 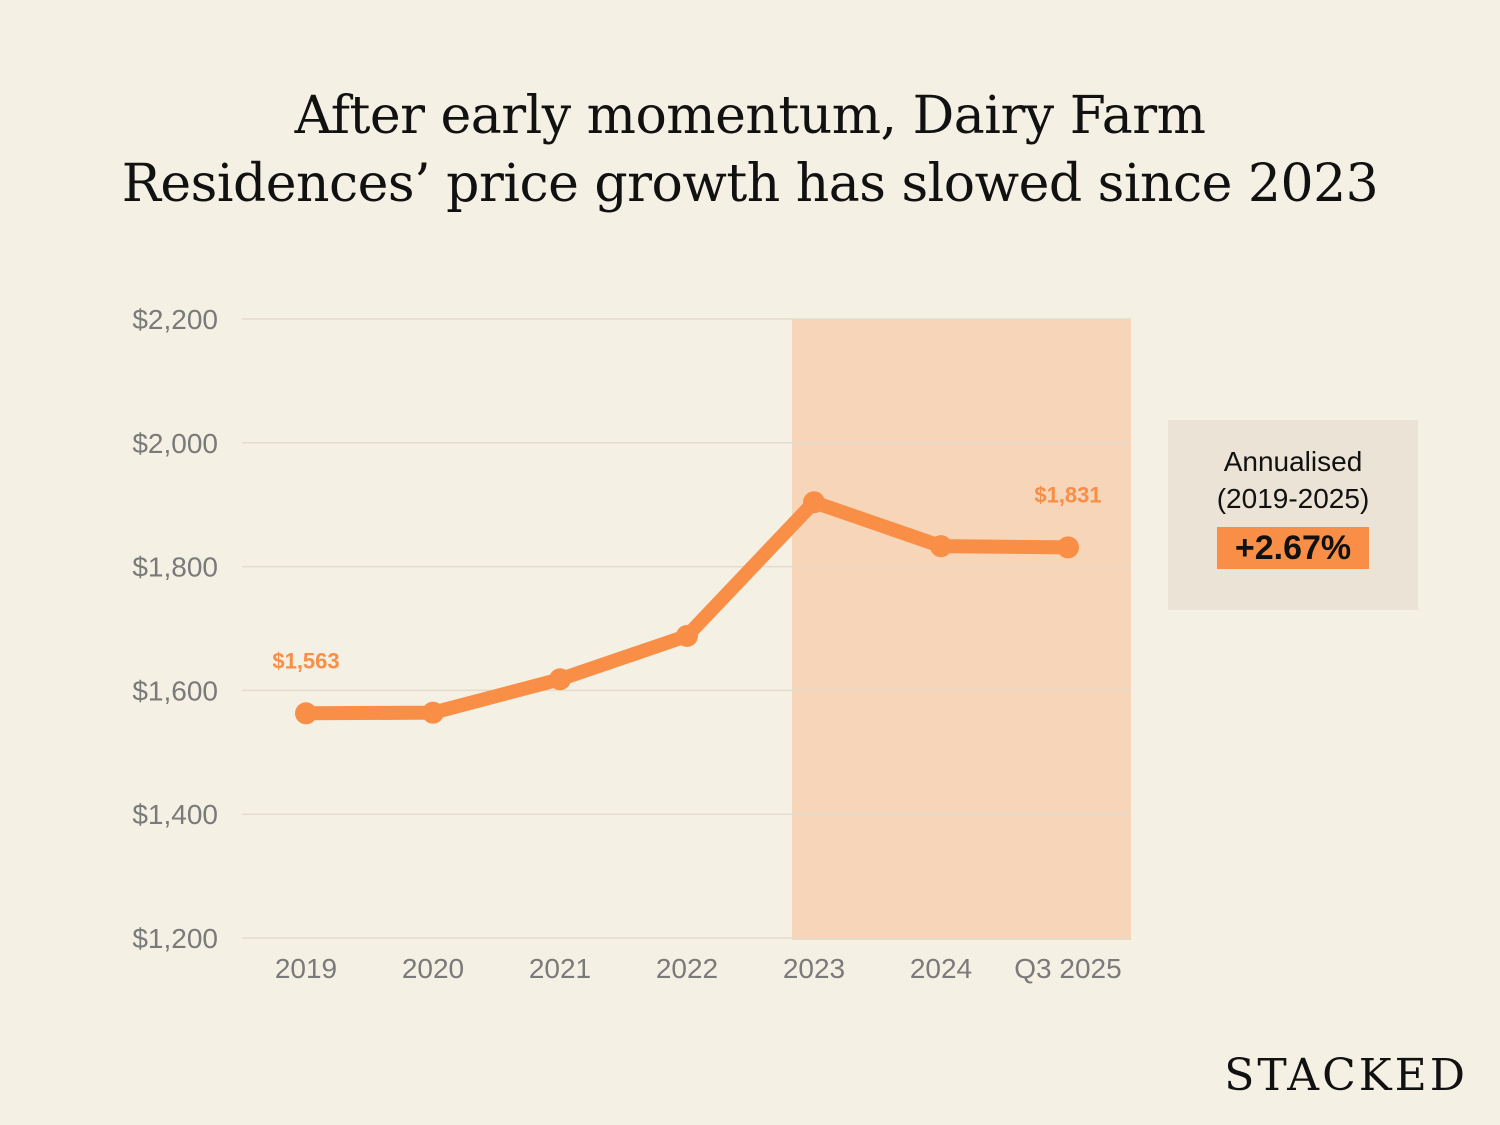 I want to click on y-tick-label: $1,600, so click(x=175, y=690).